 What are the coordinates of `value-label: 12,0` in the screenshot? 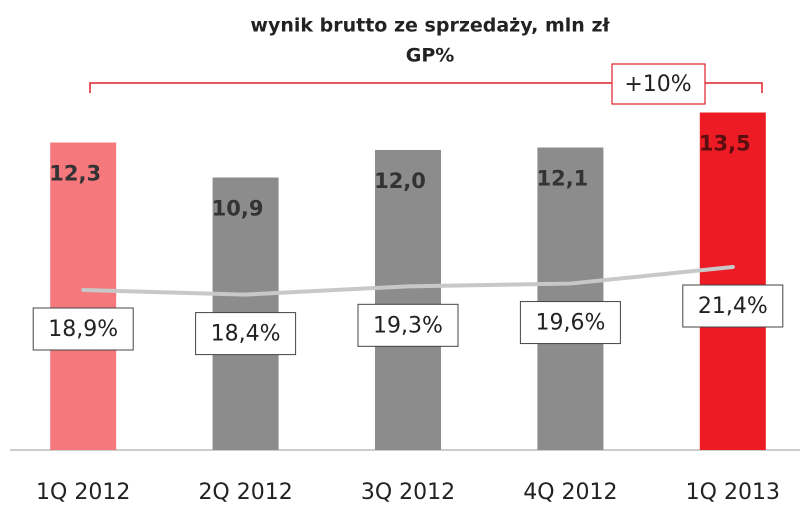 It's located at (400, 181).